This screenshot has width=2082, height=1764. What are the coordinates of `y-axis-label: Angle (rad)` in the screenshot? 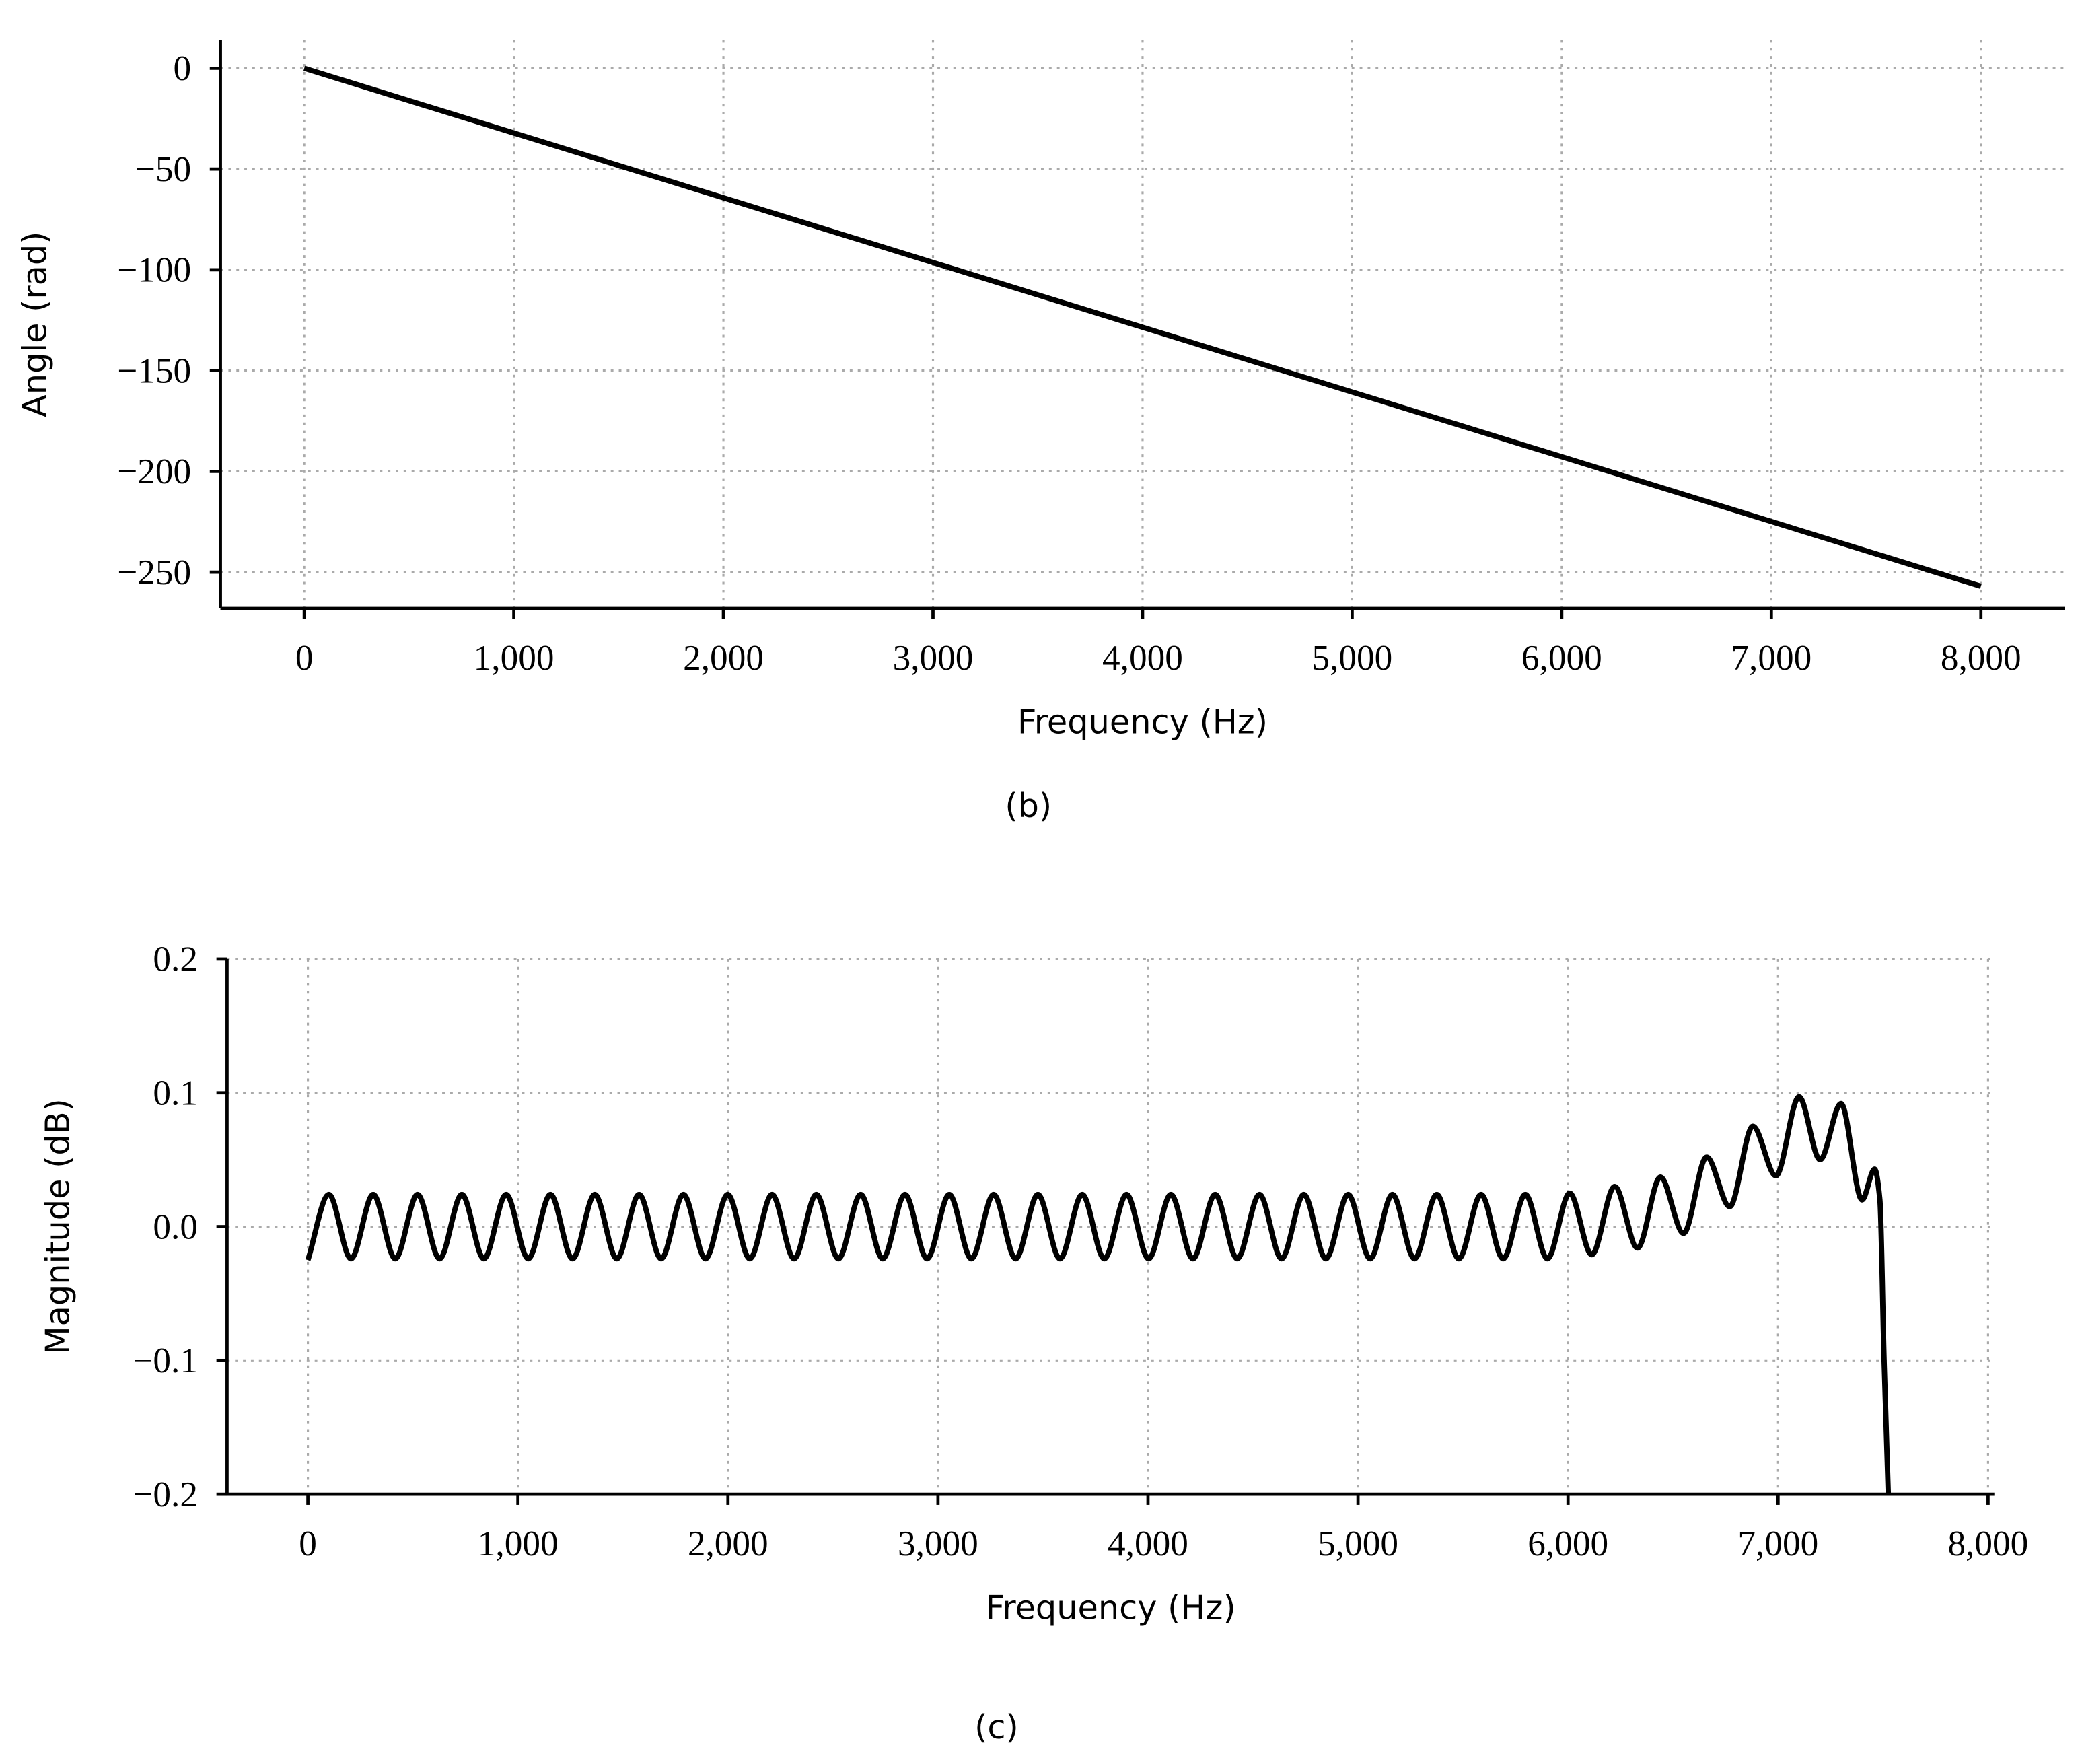 It's located at (35, 324).